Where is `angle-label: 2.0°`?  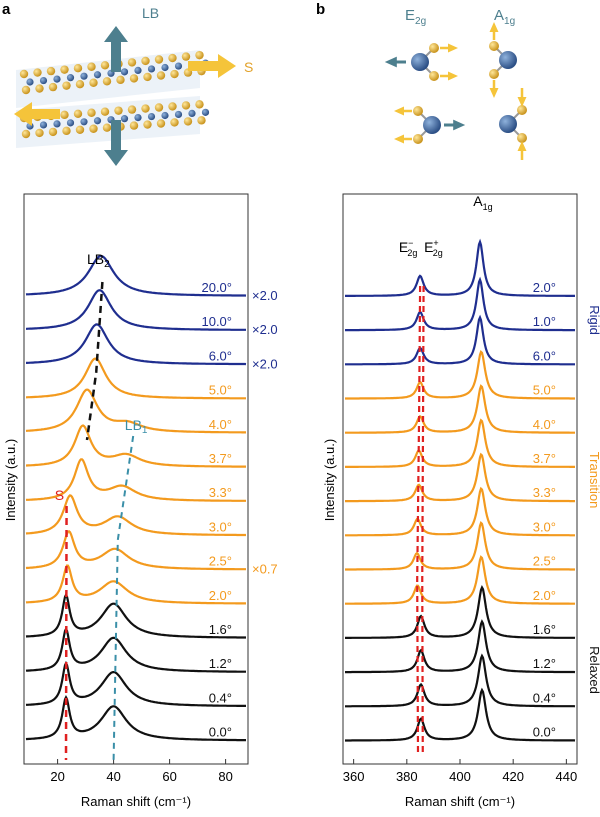 angle-label: 2.0° is located at coordinates (544, 595).